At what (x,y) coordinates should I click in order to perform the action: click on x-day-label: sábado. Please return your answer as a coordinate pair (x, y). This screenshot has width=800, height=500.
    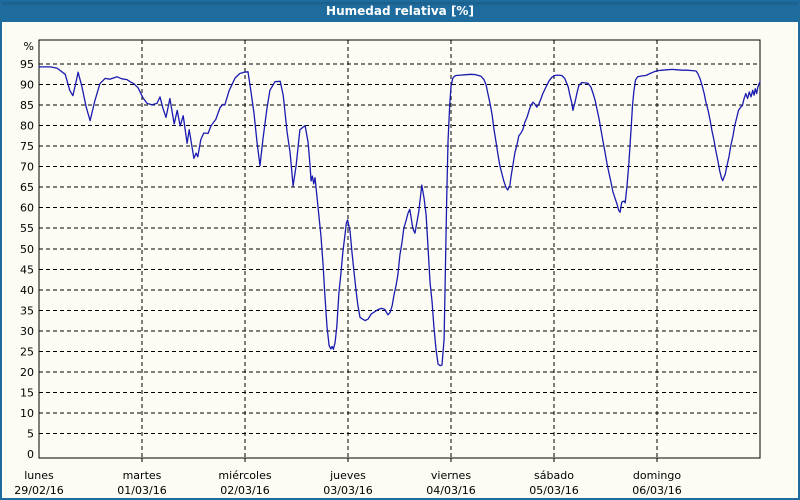
    Looking at the image, I should click on (554, 475).